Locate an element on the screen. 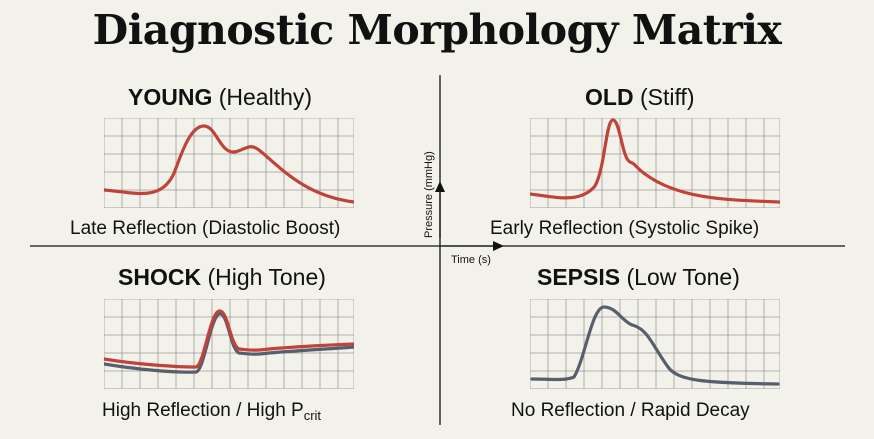 The image size is (874, 439). young-caption: Late Reflection (Diastolic Boost) is located at coordinates (205, 228).